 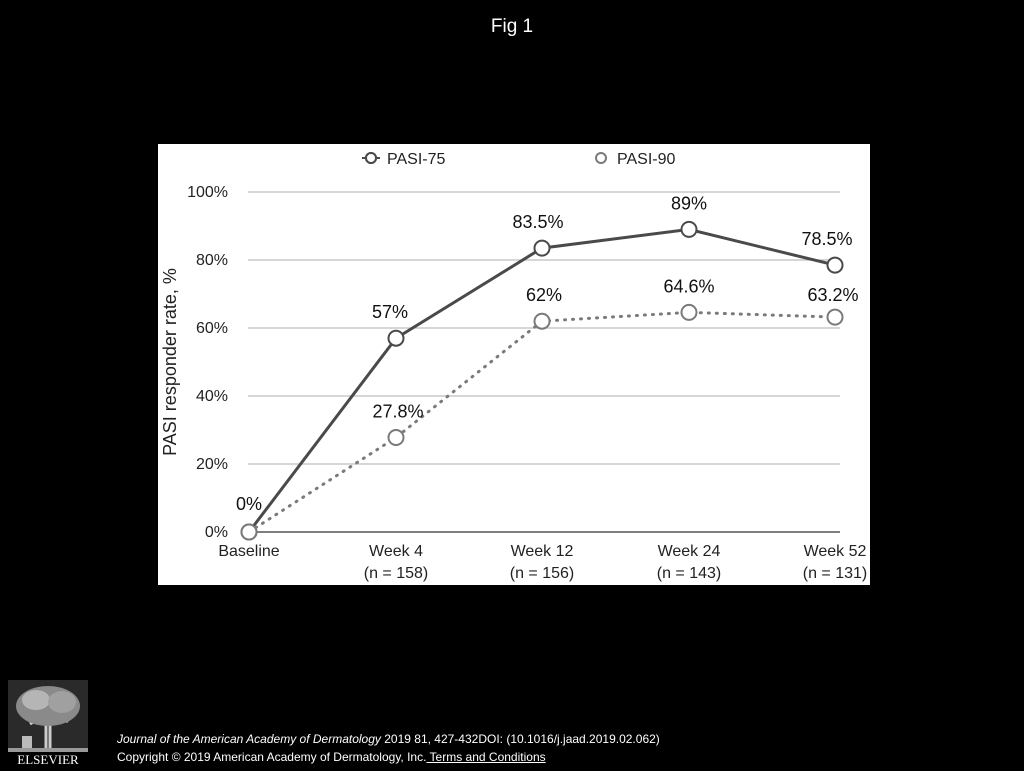 What do you see at coordinates (832, 295) in the screenshot?
I see `data-label-PASI-90: 63.2%` at bounding box center [832, 295].